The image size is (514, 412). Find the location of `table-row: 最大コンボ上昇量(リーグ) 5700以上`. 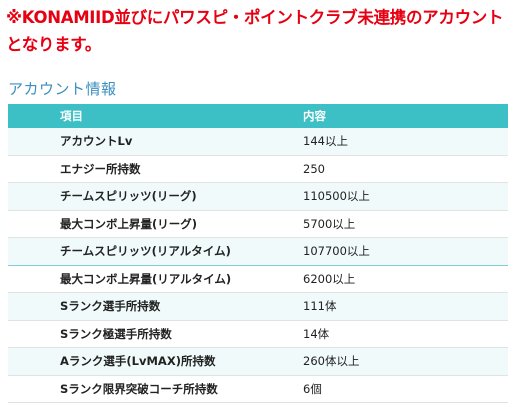

table-row: 最大コンボ上昇量(リーグ) 5700以上 is located at coordinates (258, 224).